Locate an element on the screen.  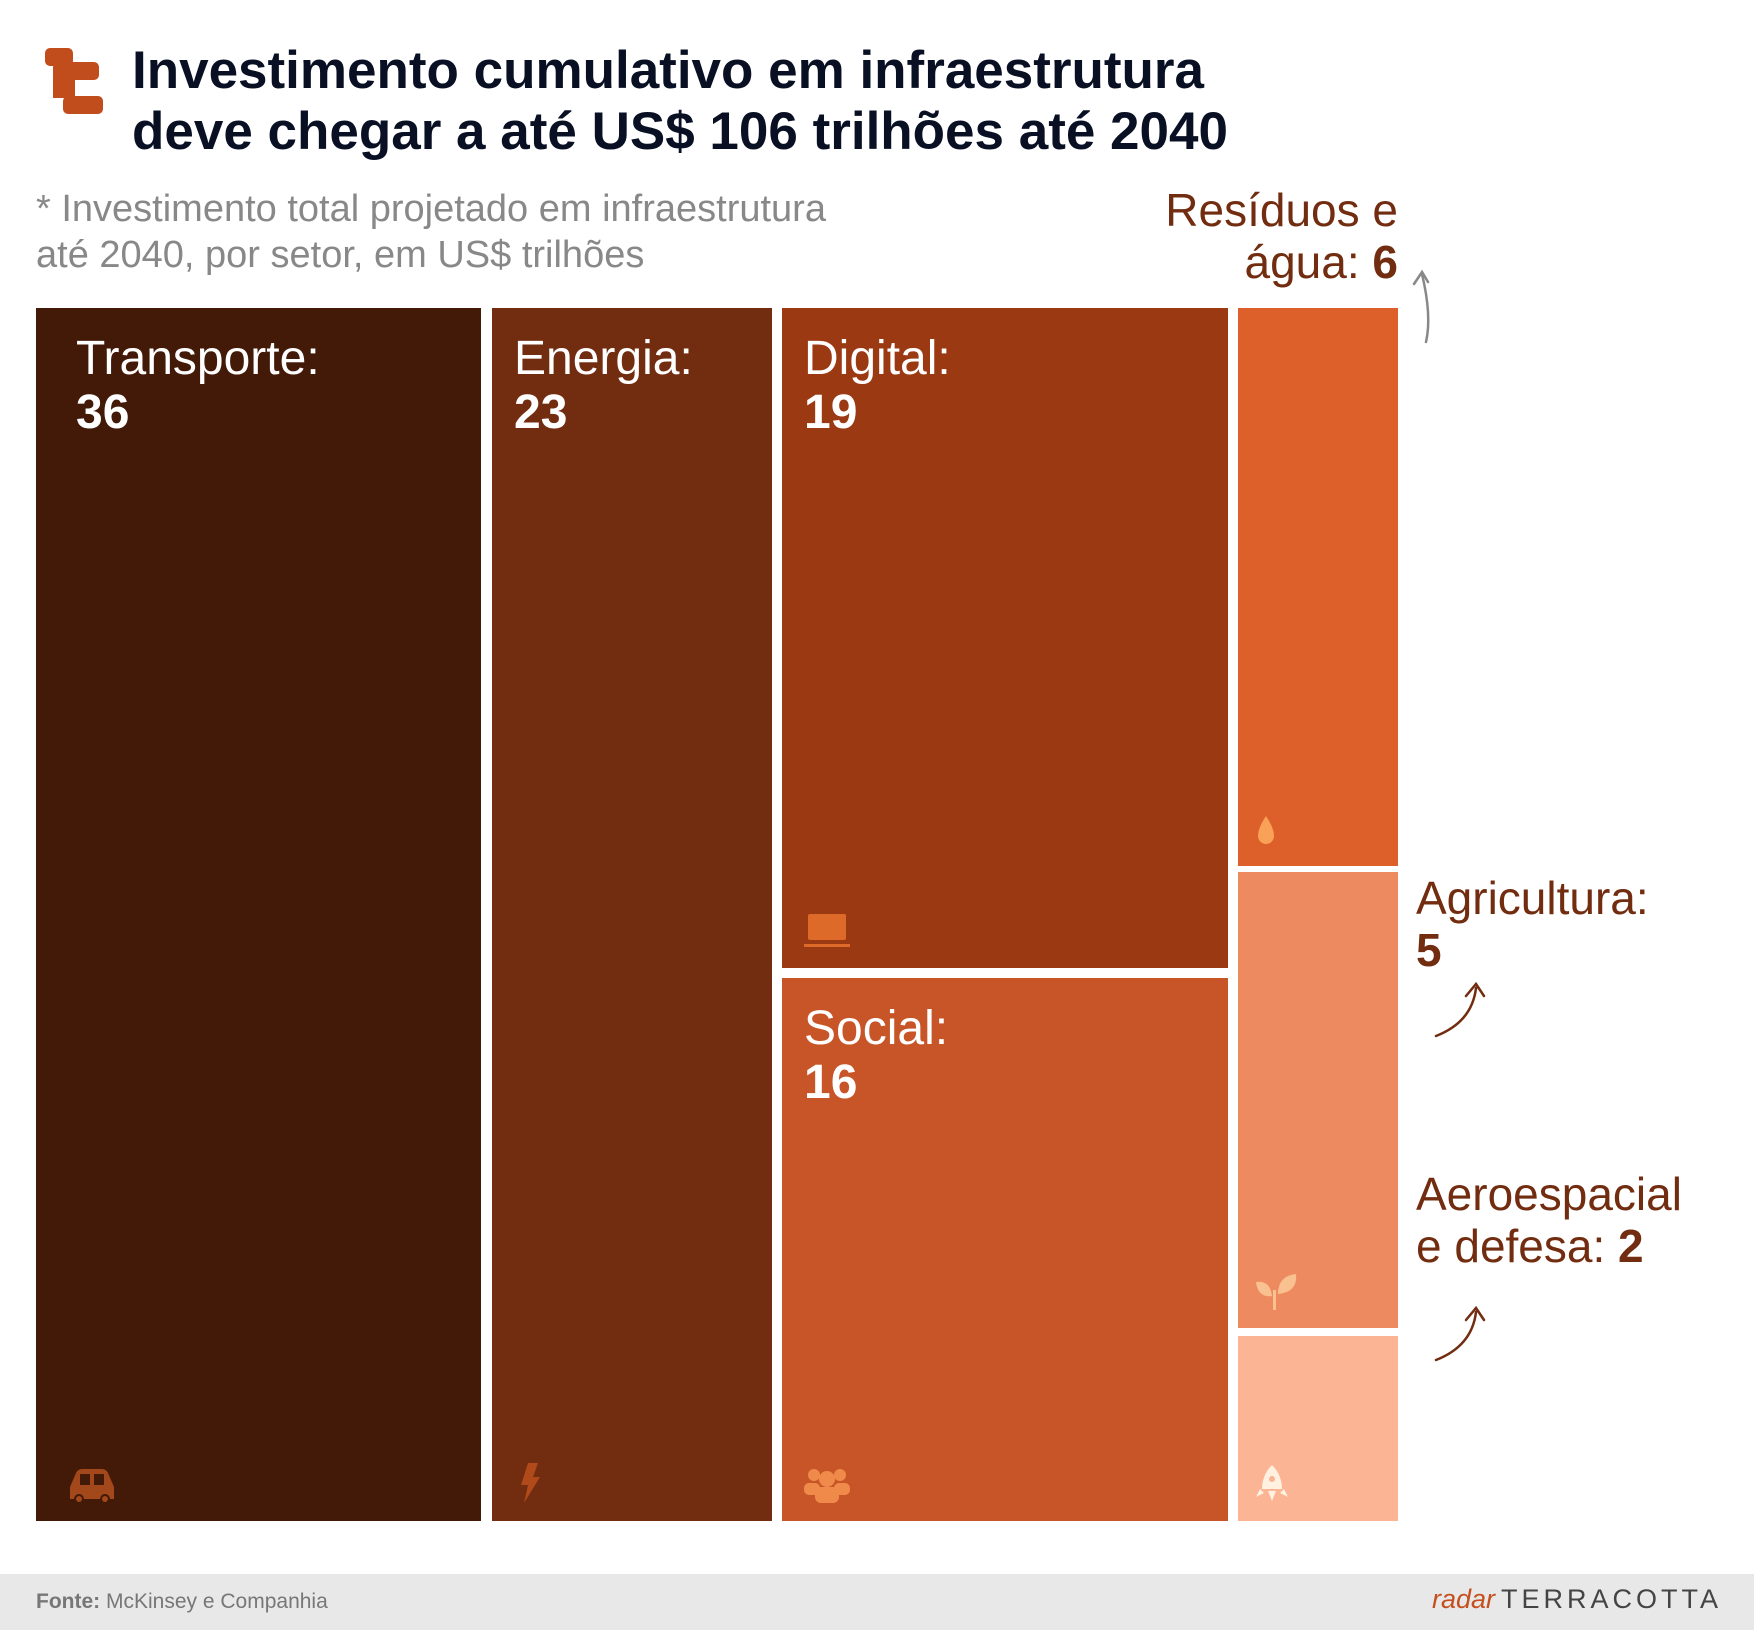
label-aeroespacial-defesa: Aeroespacial e defesa: 2 is located at coordinates (1549, 1220).